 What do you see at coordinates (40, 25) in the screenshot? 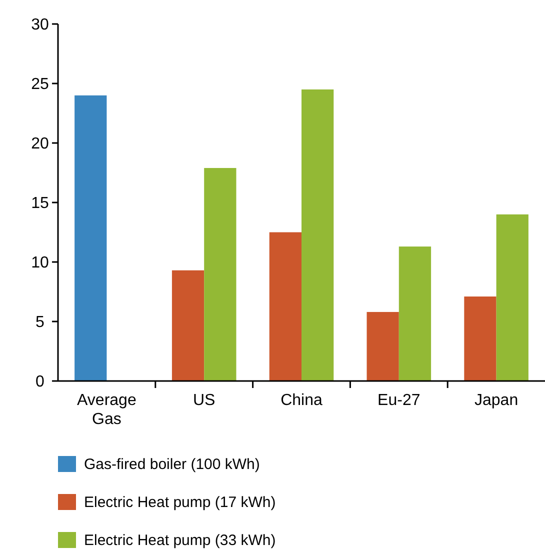
I see `y-tick-label: 30` at bounding box center [40, 25].